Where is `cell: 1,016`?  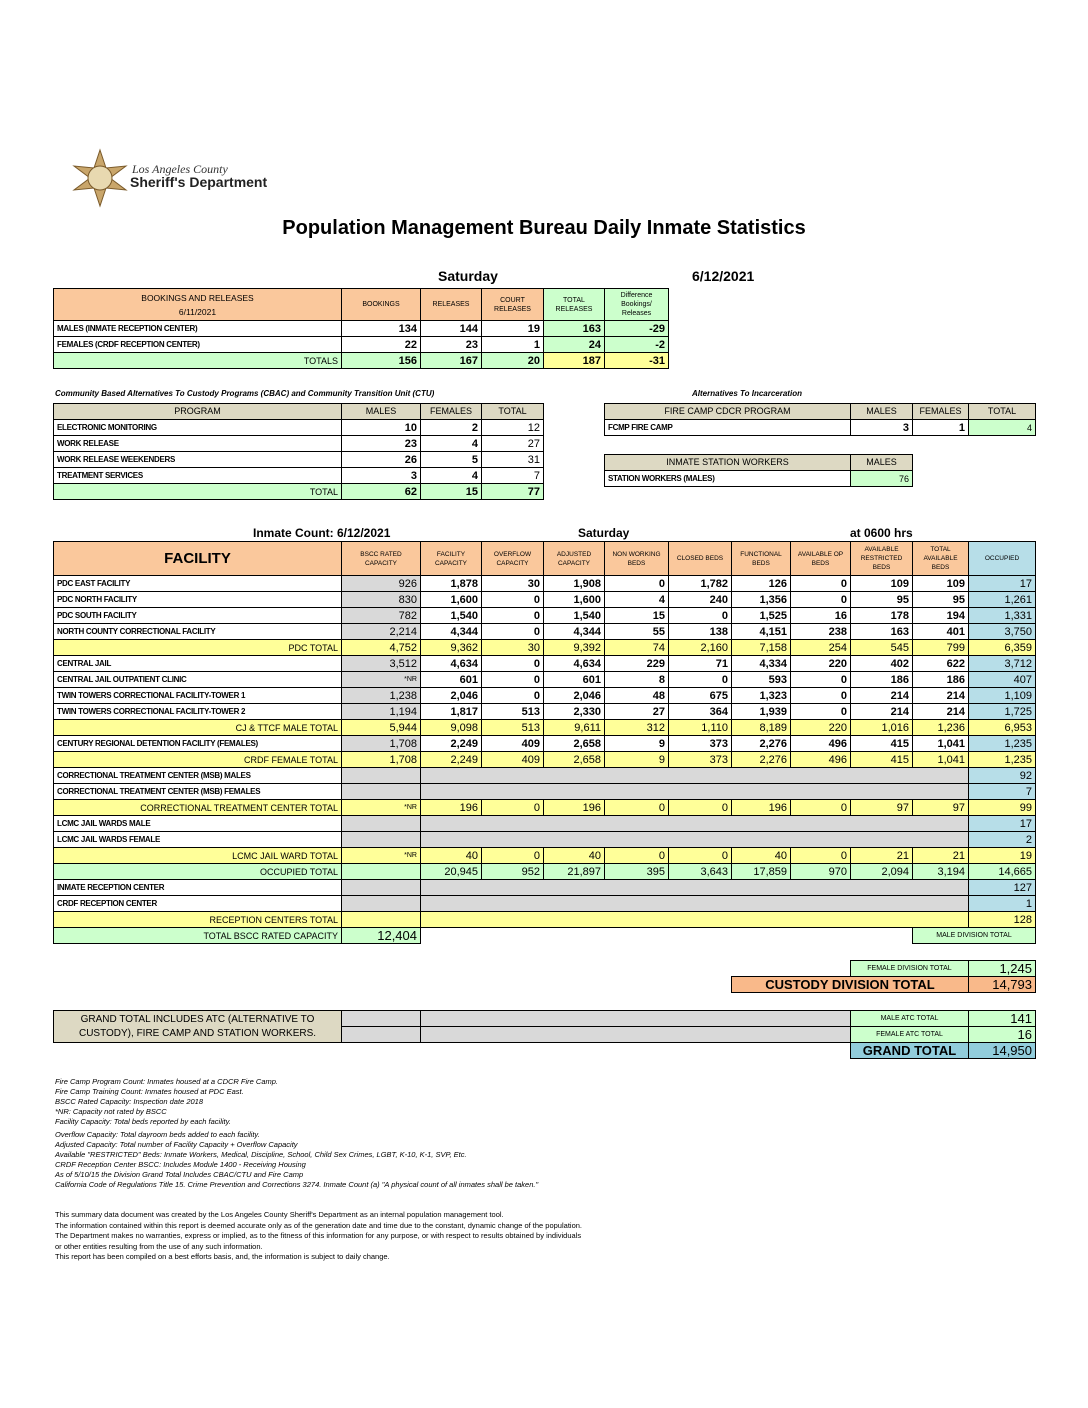
cell: 1,016 is located at coordinates (881, 727).